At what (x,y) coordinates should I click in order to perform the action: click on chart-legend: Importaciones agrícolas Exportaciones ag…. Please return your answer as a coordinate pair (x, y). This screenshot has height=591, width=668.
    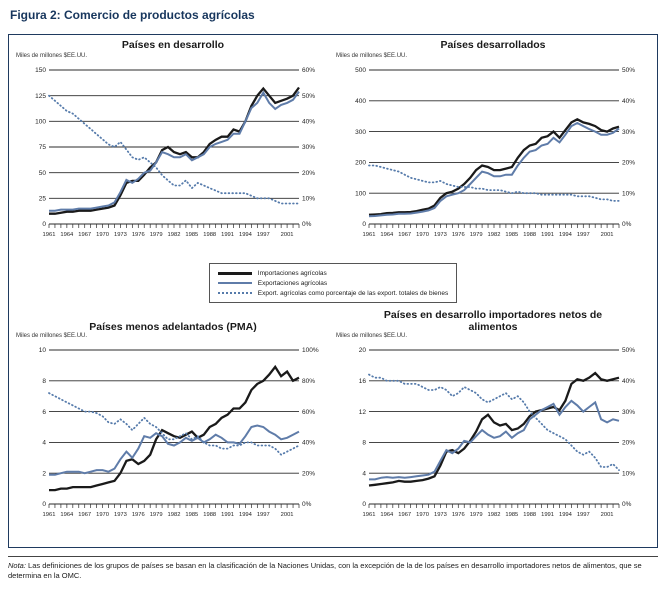
    Looking at the image, I should click on (333, 283).